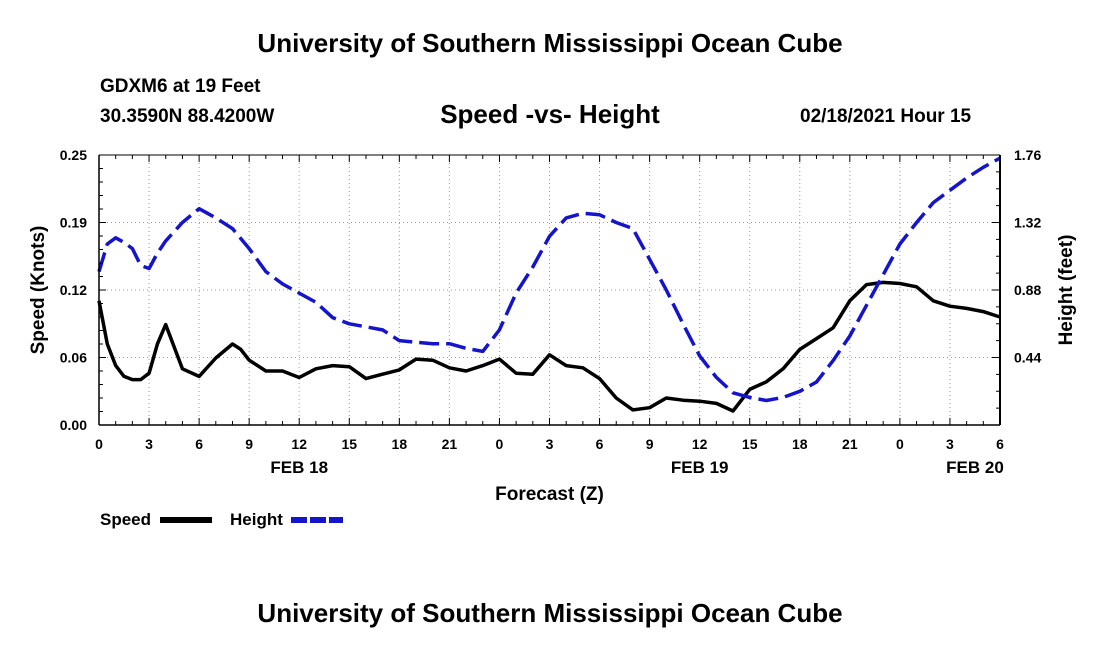 The width and height of the screenshot is (1100, 650). Describe the element at coordinates (1027, 290) in the screenshot. I see `right-tick-label: 0.88` at that location.